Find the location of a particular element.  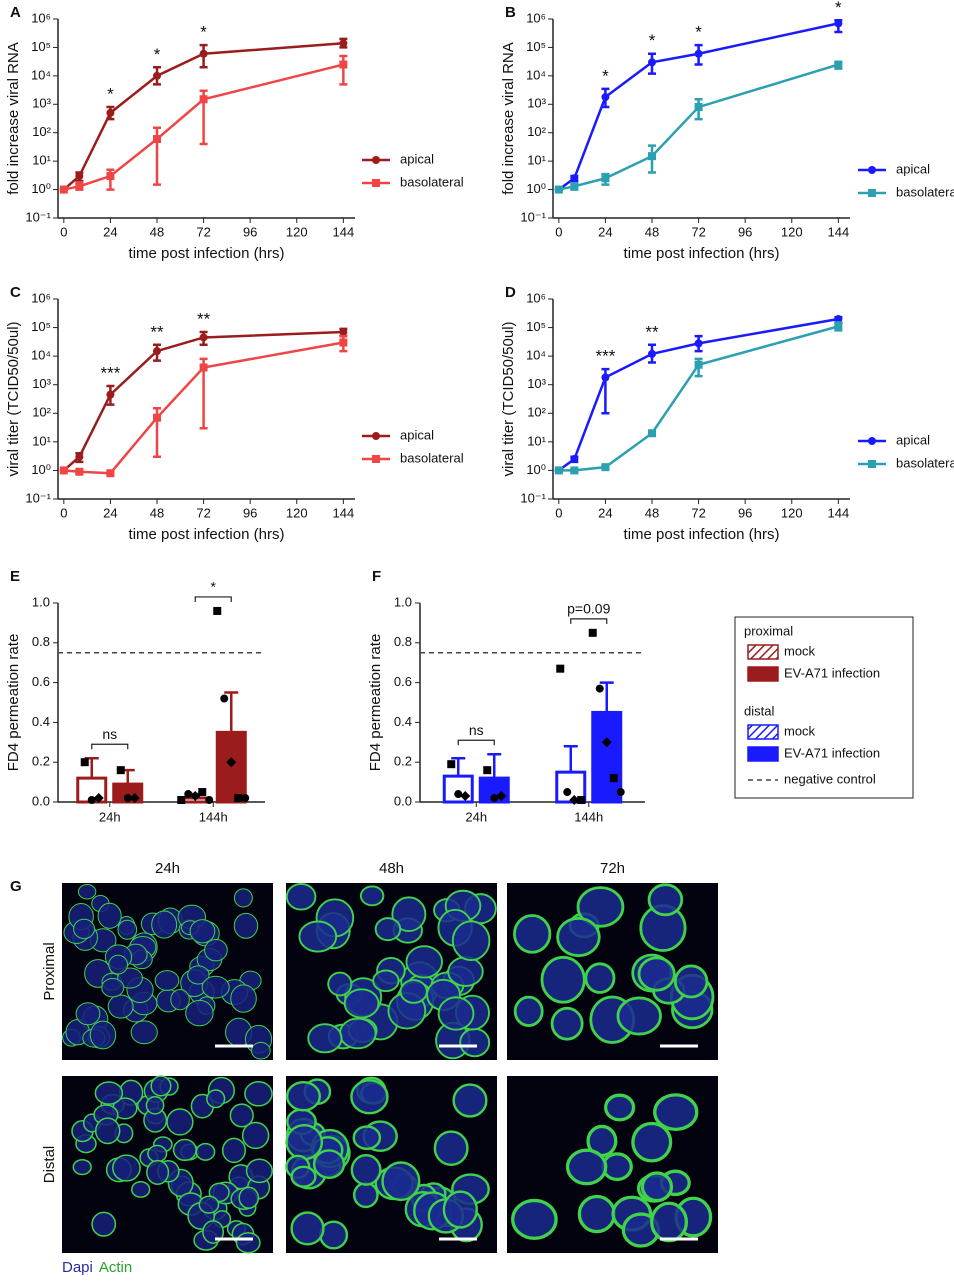

panel-label: C is located at coordinates (15, 292).